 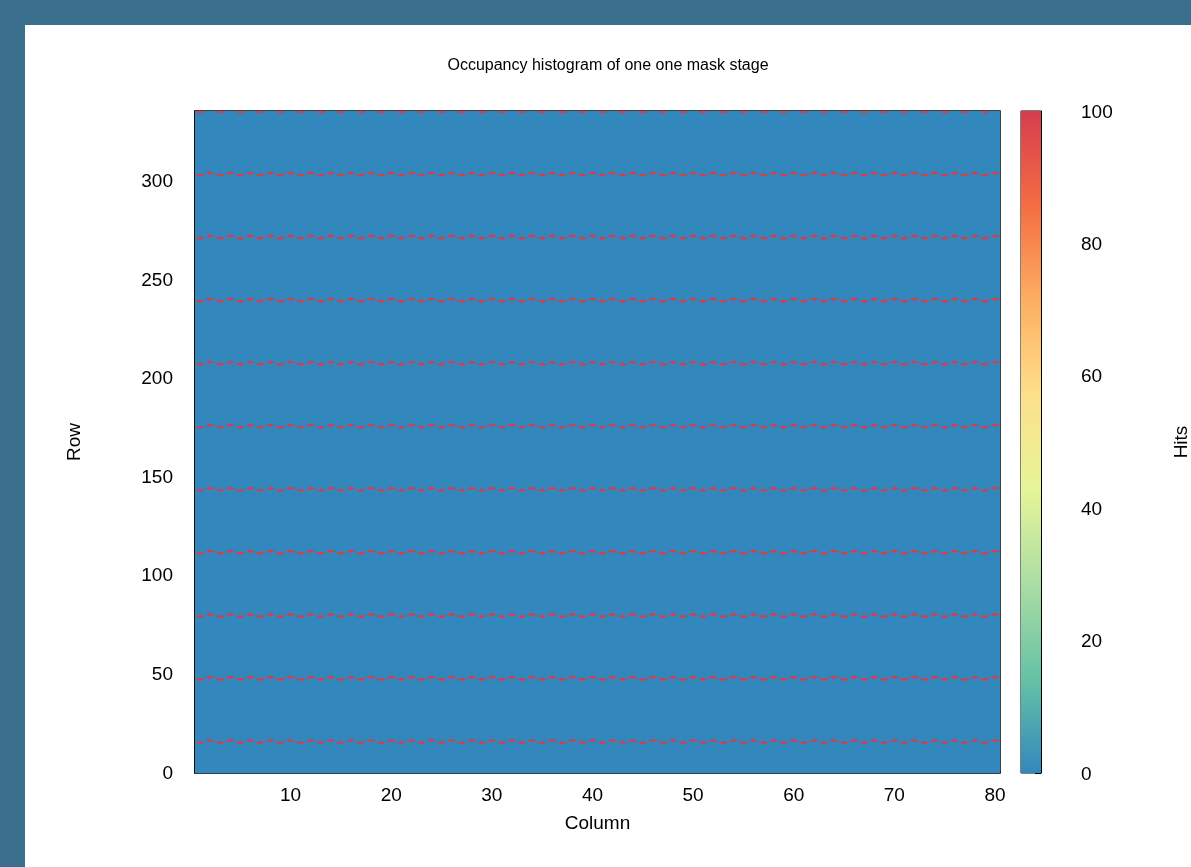 I want to click on color-bar-title: Hits, so click(x=1180, y=442).